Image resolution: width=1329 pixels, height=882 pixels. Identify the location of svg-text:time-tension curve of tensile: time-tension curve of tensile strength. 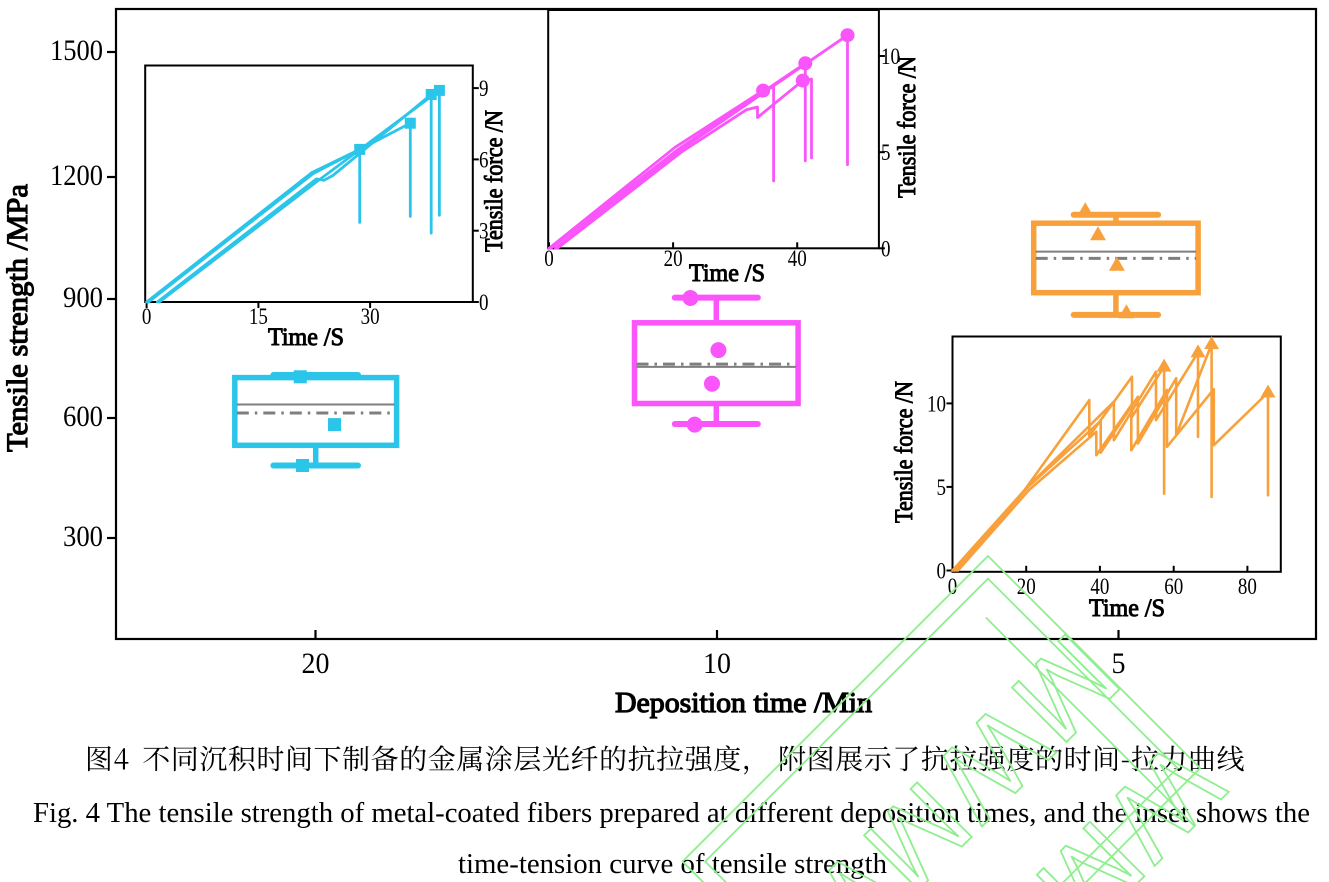
(672, 864).